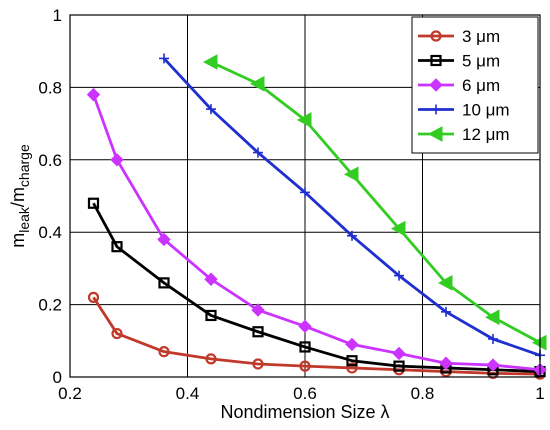 This screenshot has height=430, width=550. What do you see at coordinates (50, 87) in the screenshot?
I see `y-tick-label: 0.8` at bounding box center [50, 87].